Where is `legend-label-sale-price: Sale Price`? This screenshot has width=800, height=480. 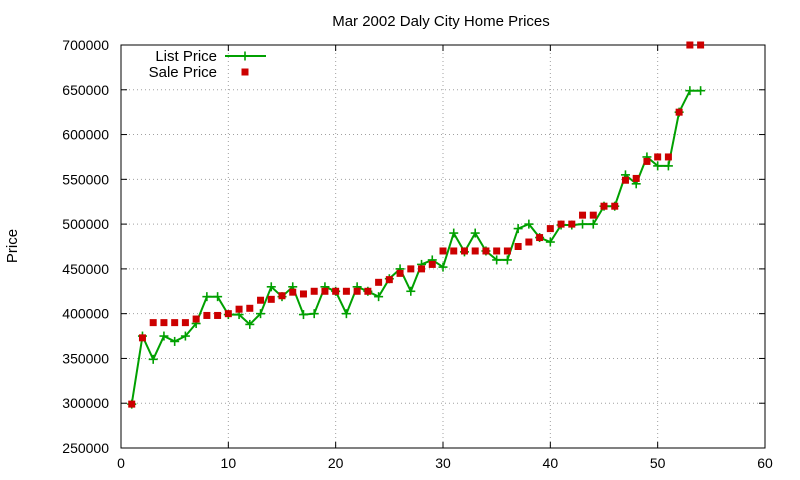
legend-label-sale-price: Sale Price is located at coordinates (183, 72).